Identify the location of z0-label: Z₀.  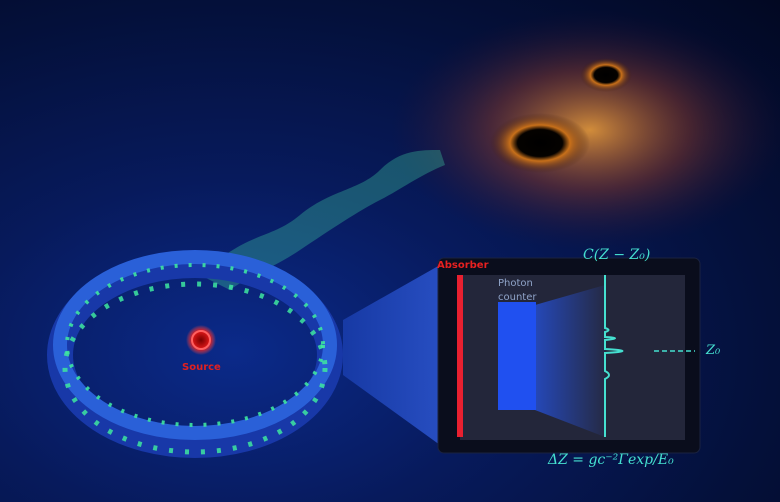
(713, 350).